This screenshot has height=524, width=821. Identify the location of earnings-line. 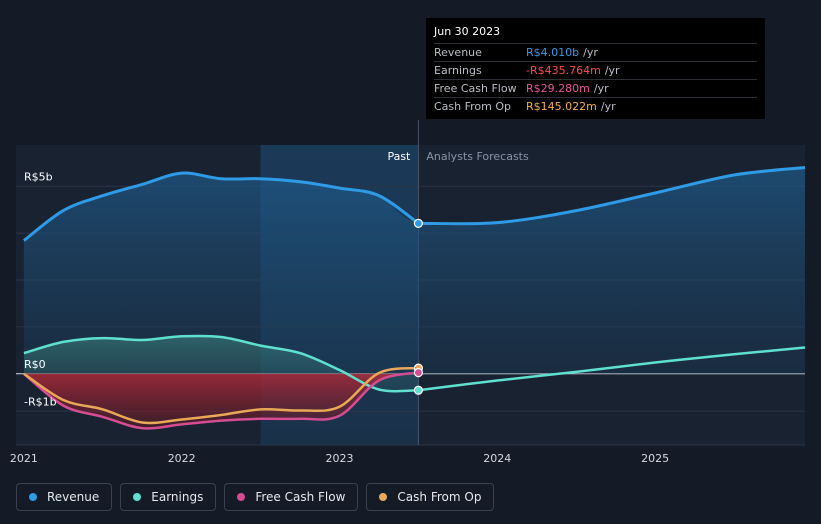
(221, 363).